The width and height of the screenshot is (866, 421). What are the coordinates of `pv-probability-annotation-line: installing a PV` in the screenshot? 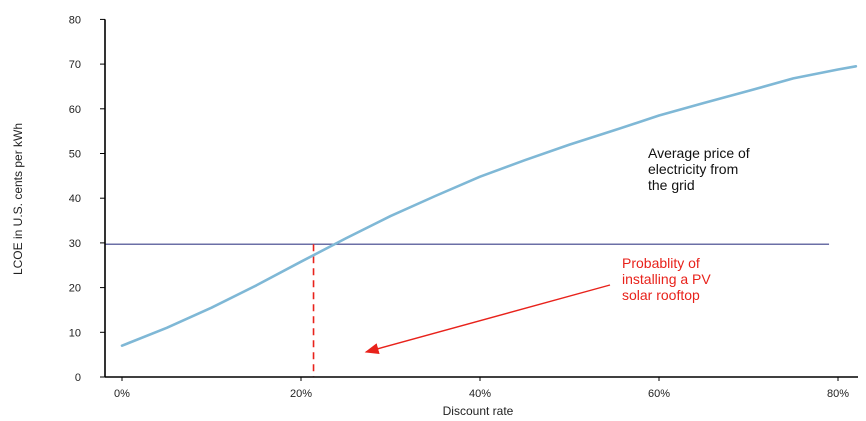 It's located at (666, 279).